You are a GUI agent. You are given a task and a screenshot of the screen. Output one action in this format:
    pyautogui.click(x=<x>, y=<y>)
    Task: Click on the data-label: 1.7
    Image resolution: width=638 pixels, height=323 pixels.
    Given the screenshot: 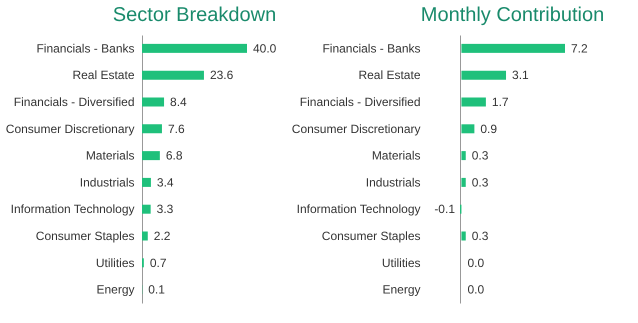 What is the action you would take?
    pyautogui.click(x=500, y=102)
    